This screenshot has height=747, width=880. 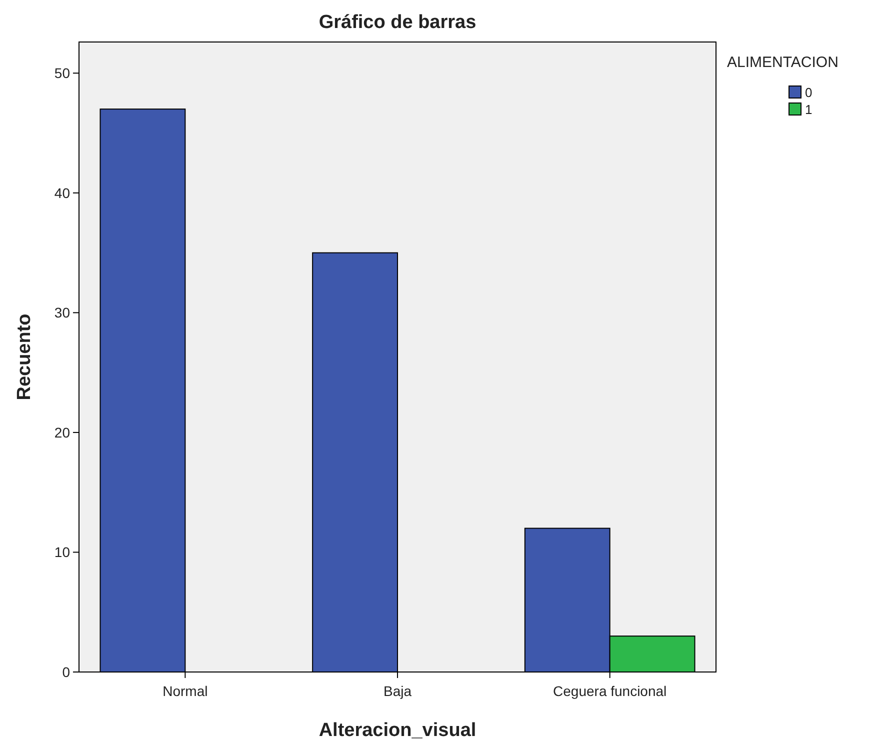 I want to click on legend-label: 1, so click(x=808, y=109).